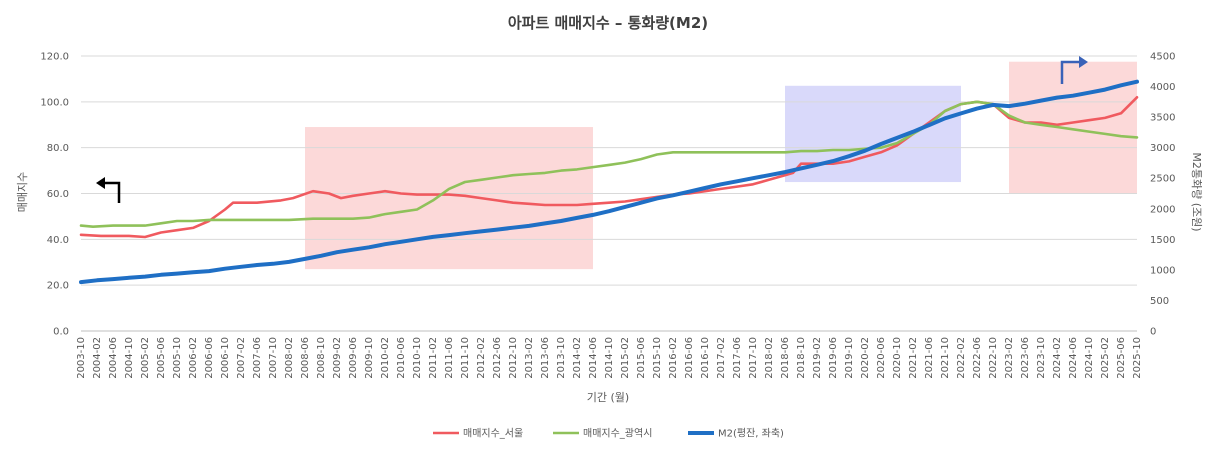  What do you see at coordinates (689, 358) in the screenshot?
I see `x-tick-label: 2016-06` at bounding box center [689, 358].